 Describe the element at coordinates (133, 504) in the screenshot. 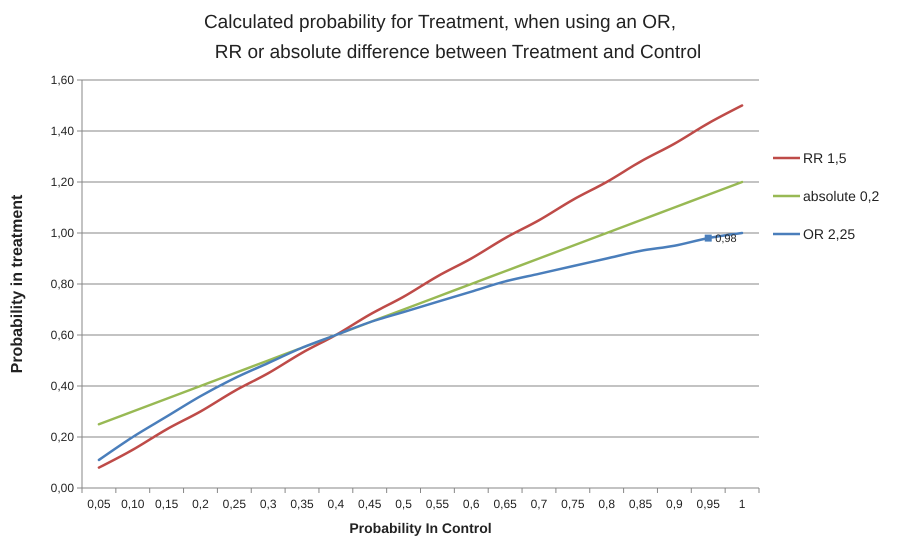

I see `x-tick-label: 0,10` at that location.